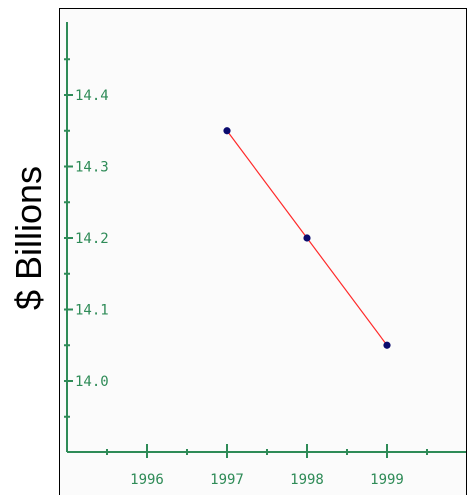 The width and height of the screenshot is (467, 495). What do you see at coordinates (92, 96) in the screenshot?
I see `y-tick-label: 14.4` at bounding box center [92, 96].